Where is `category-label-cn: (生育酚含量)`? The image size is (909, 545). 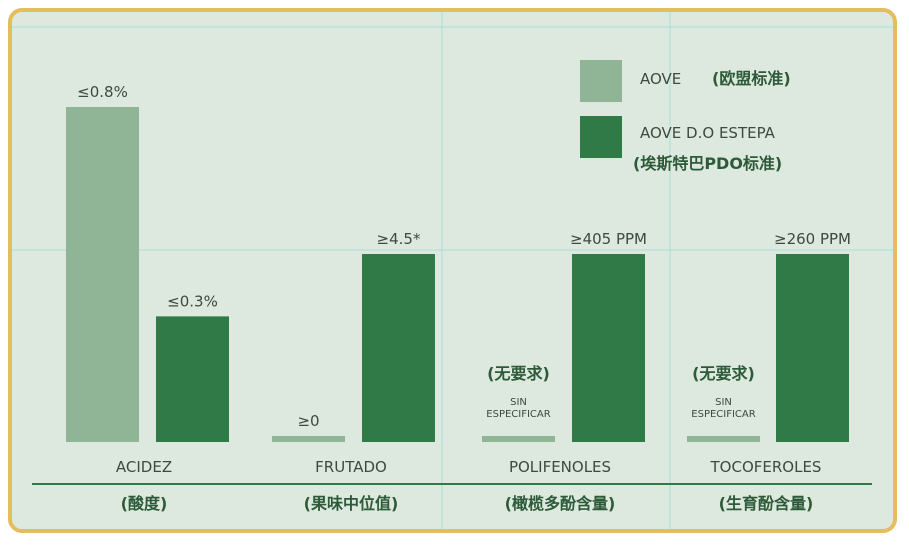
category-label-cn: (生育酚含量) is located at coordinates (766, 503).